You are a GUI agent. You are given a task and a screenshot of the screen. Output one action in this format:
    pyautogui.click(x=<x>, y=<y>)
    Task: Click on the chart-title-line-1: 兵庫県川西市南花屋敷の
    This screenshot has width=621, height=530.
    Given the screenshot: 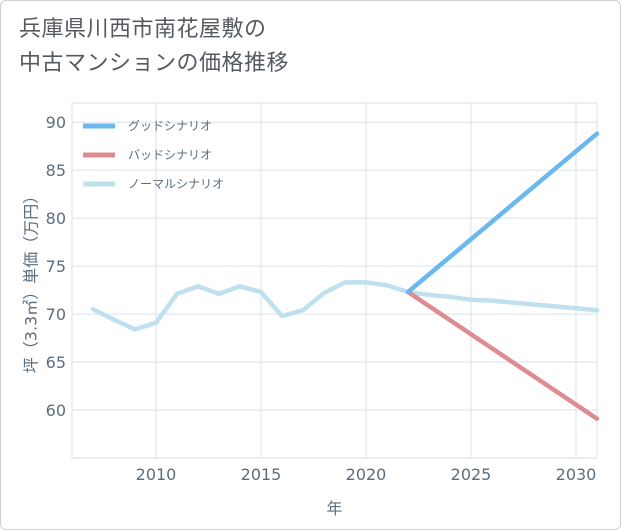 What is the action you would take?
    pyautogui.click(x=143, y=29)
    